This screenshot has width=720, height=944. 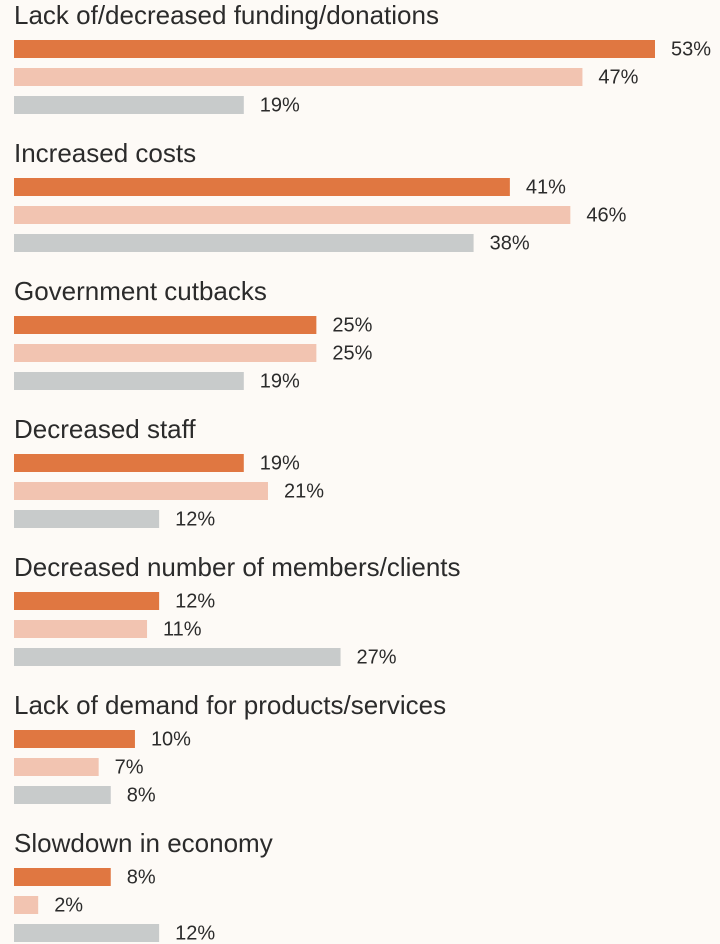 I want to click on value-label: 46%, so click(x=606, y=215).